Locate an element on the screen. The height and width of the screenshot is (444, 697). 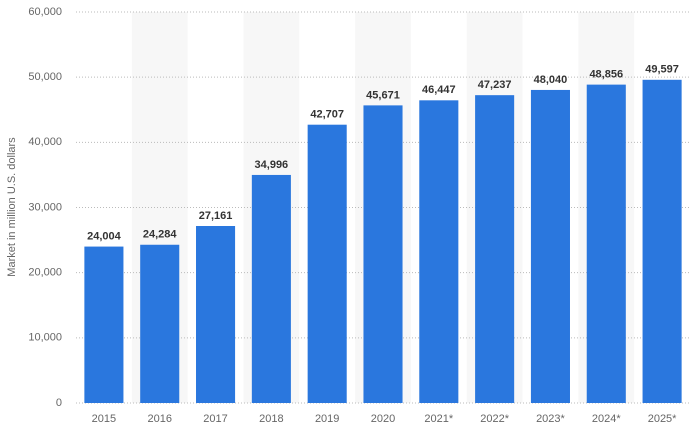
x-tick-label: 2025* is located at coordinates (662, 419).